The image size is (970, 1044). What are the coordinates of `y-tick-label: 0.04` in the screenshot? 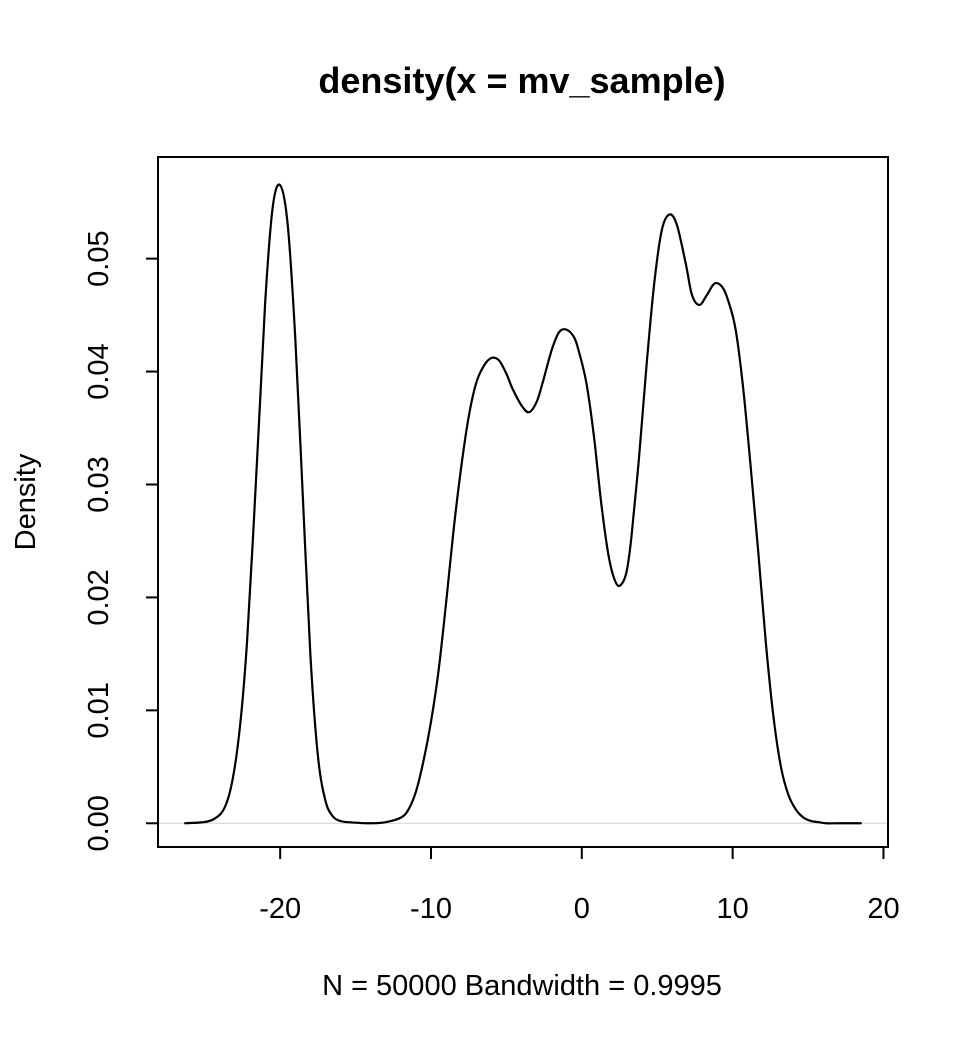 It's located at (99, 371).